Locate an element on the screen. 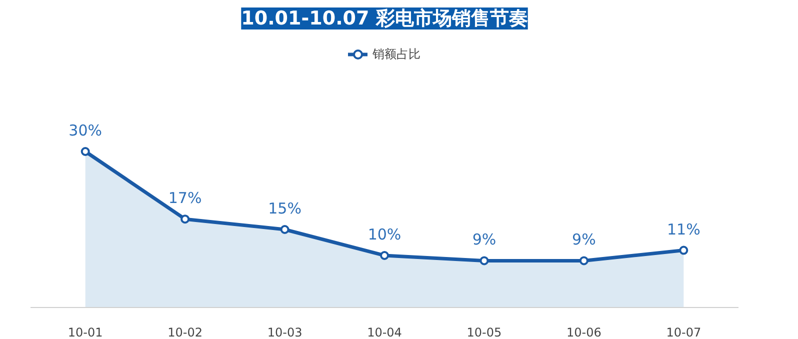 The width and height of the screenshot is (798, 339). data-label: 15% is located at coordinates (285, 209).